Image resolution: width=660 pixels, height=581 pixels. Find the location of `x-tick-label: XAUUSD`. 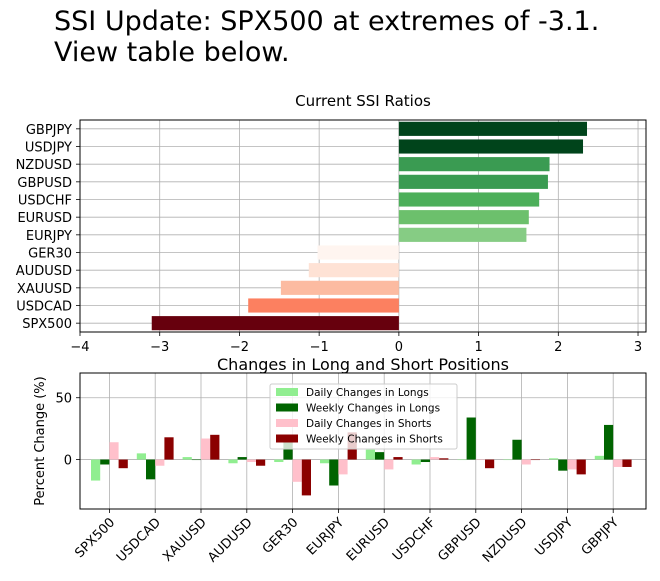

x-tick-label: XAUUSD is located at coordinates (185, 540).